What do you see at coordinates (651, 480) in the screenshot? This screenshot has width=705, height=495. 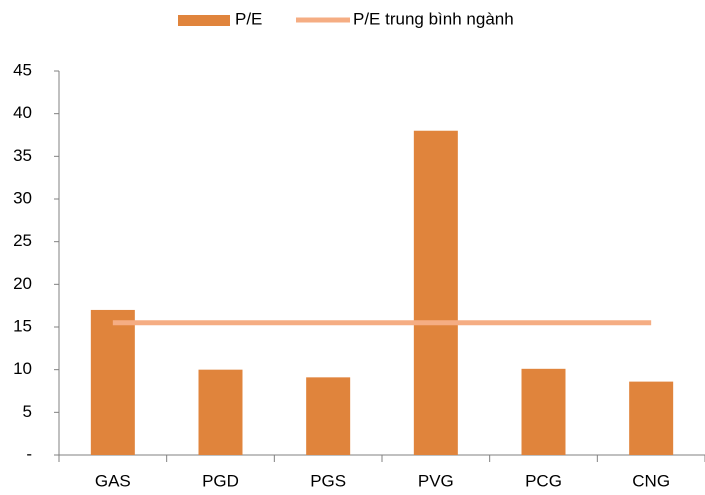 I see `x-tick-label: CNG` at bounding box center [651, 480].